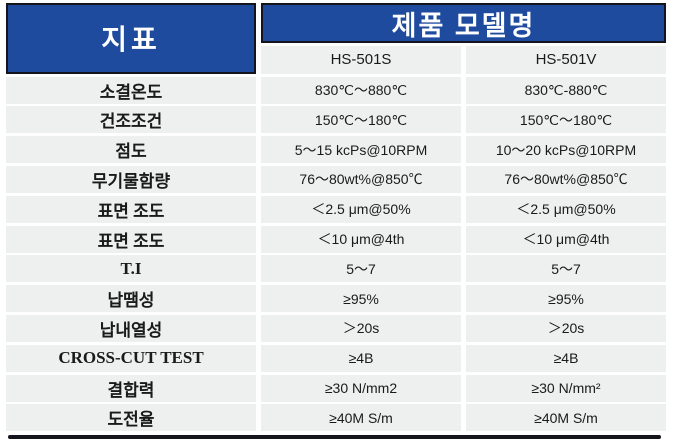 This screenshot has width=673, height=441. What do you see at coordinates (566, 328) in the screenshot?
I see `cell-hs501v: ＞20s` at bounding box center [566, 328].